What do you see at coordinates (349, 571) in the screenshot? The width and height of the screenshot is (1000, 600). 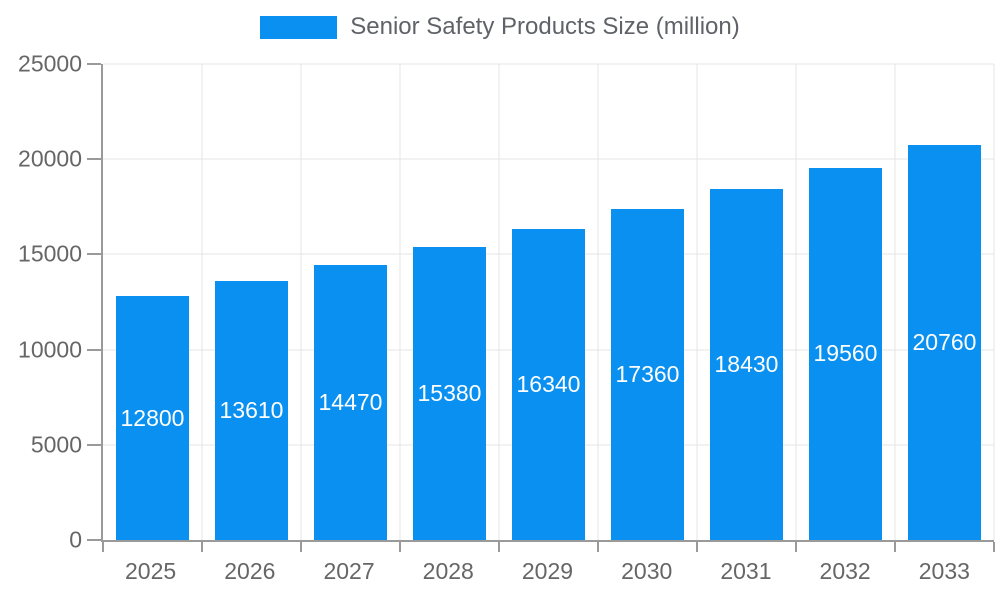 I see `x-tick-label: 2027` at bounding box center [349, 571].